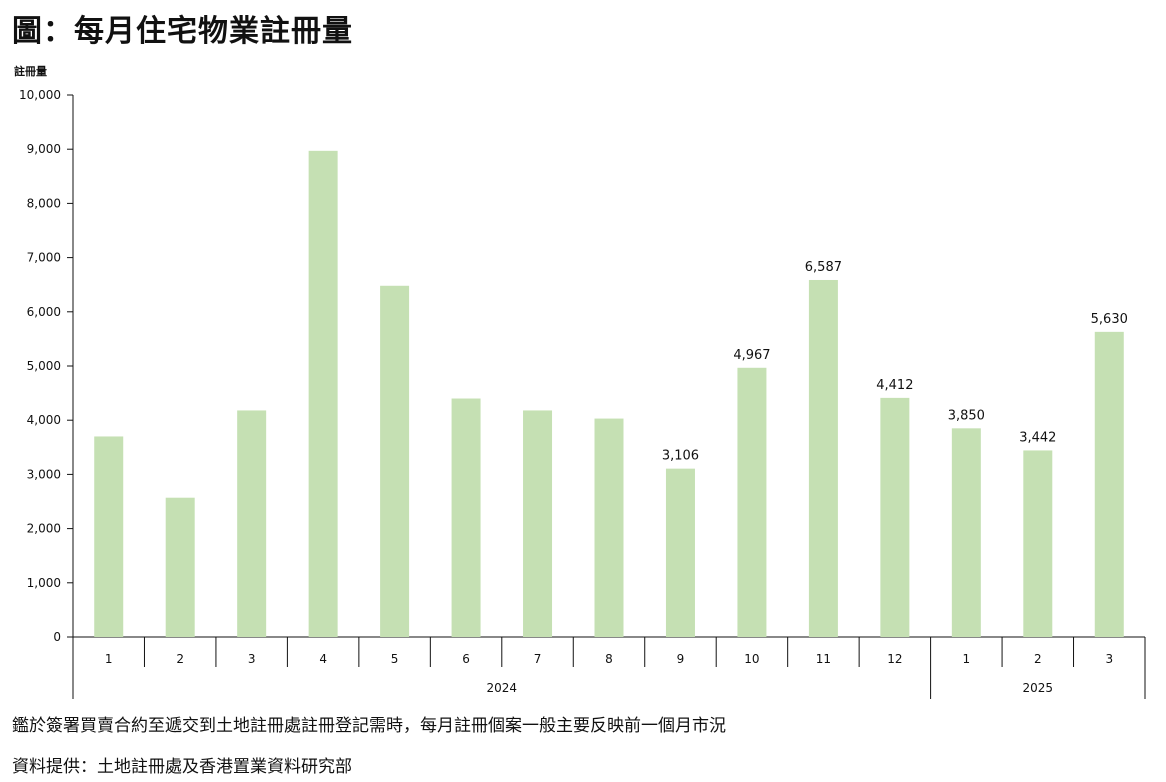  I want to click on y-tick-label: 5,000, so click(44, 366).